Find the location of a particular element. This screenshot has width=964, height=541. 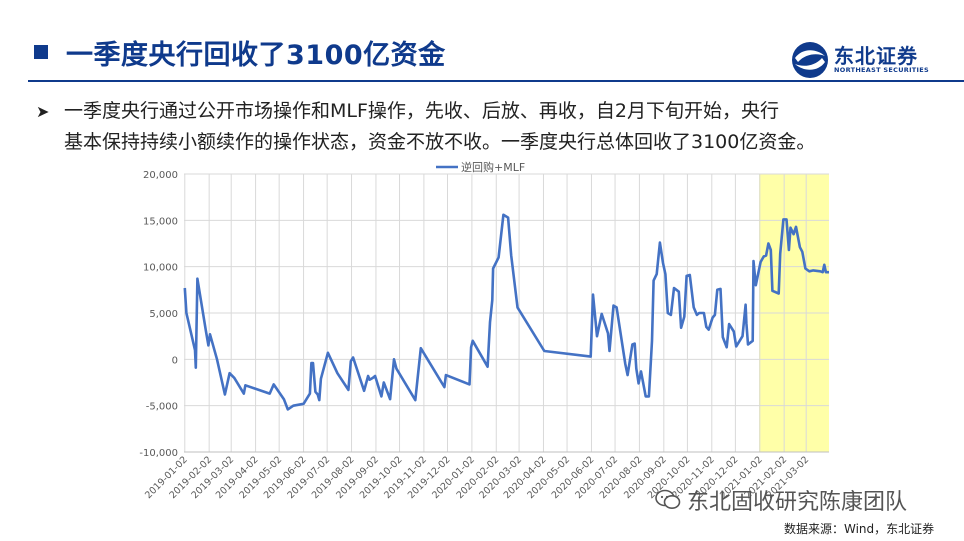

data-source: 数据来源：Wind，东北证券 is located at coordinates (859, 529).